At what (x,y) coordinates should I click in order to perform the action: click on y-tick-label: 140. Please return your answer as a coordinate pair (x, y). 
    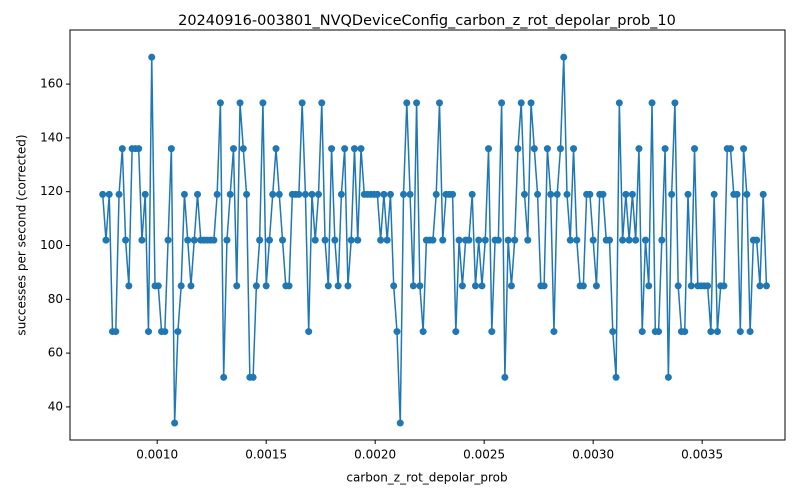
    Looking at the image, I should click on (51, 137).